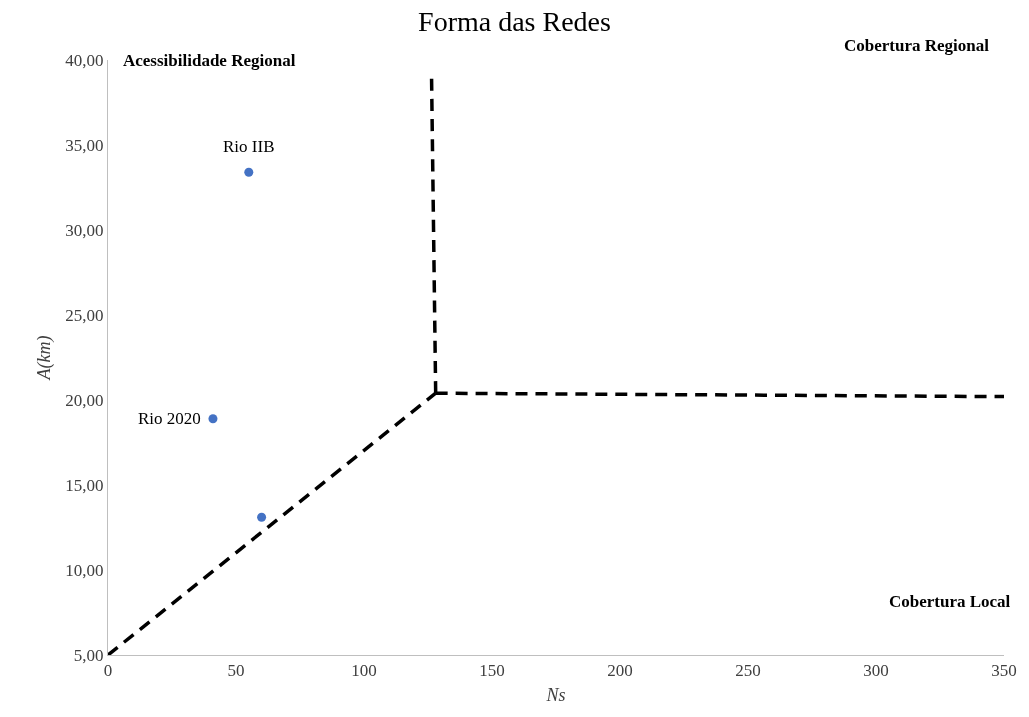 Image resolution: width=1029 pixels, height=717 pixels. What do you see at coordinates (950, 601) in the screenshot?
I see `annotation: Cobertura Local` at bounding box center [950, 601].